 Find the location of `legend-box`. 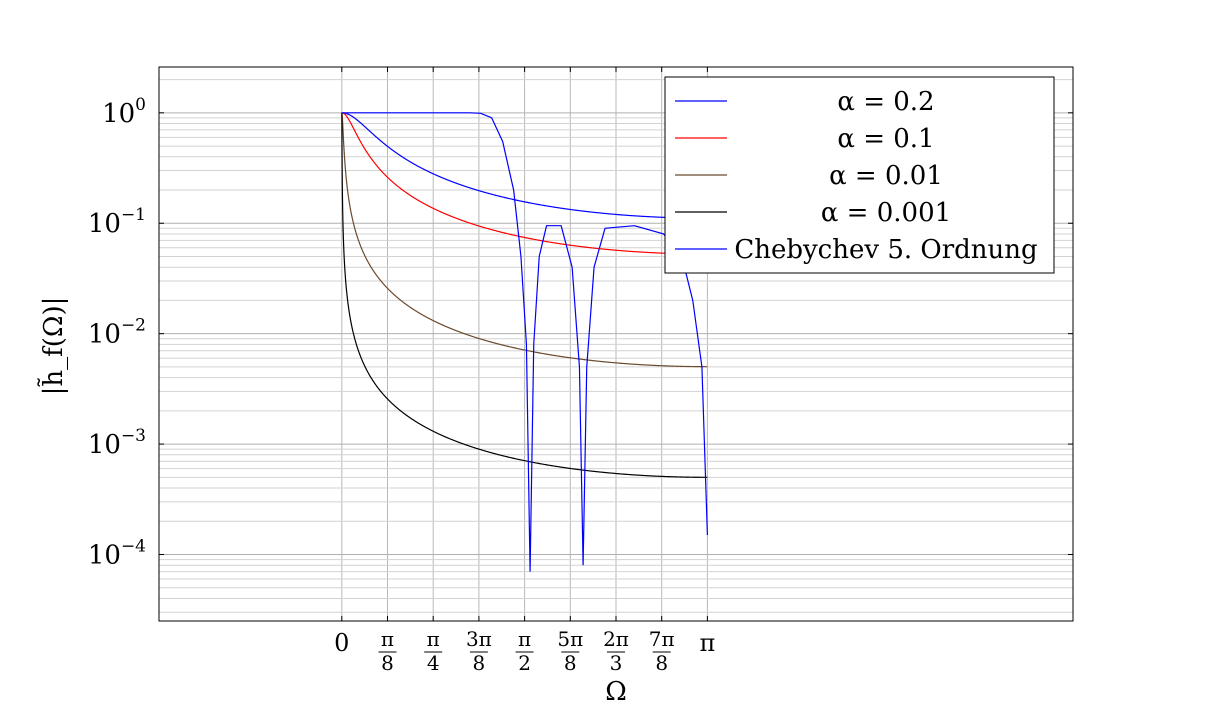

legend-box is located at coordinates (859, 175).